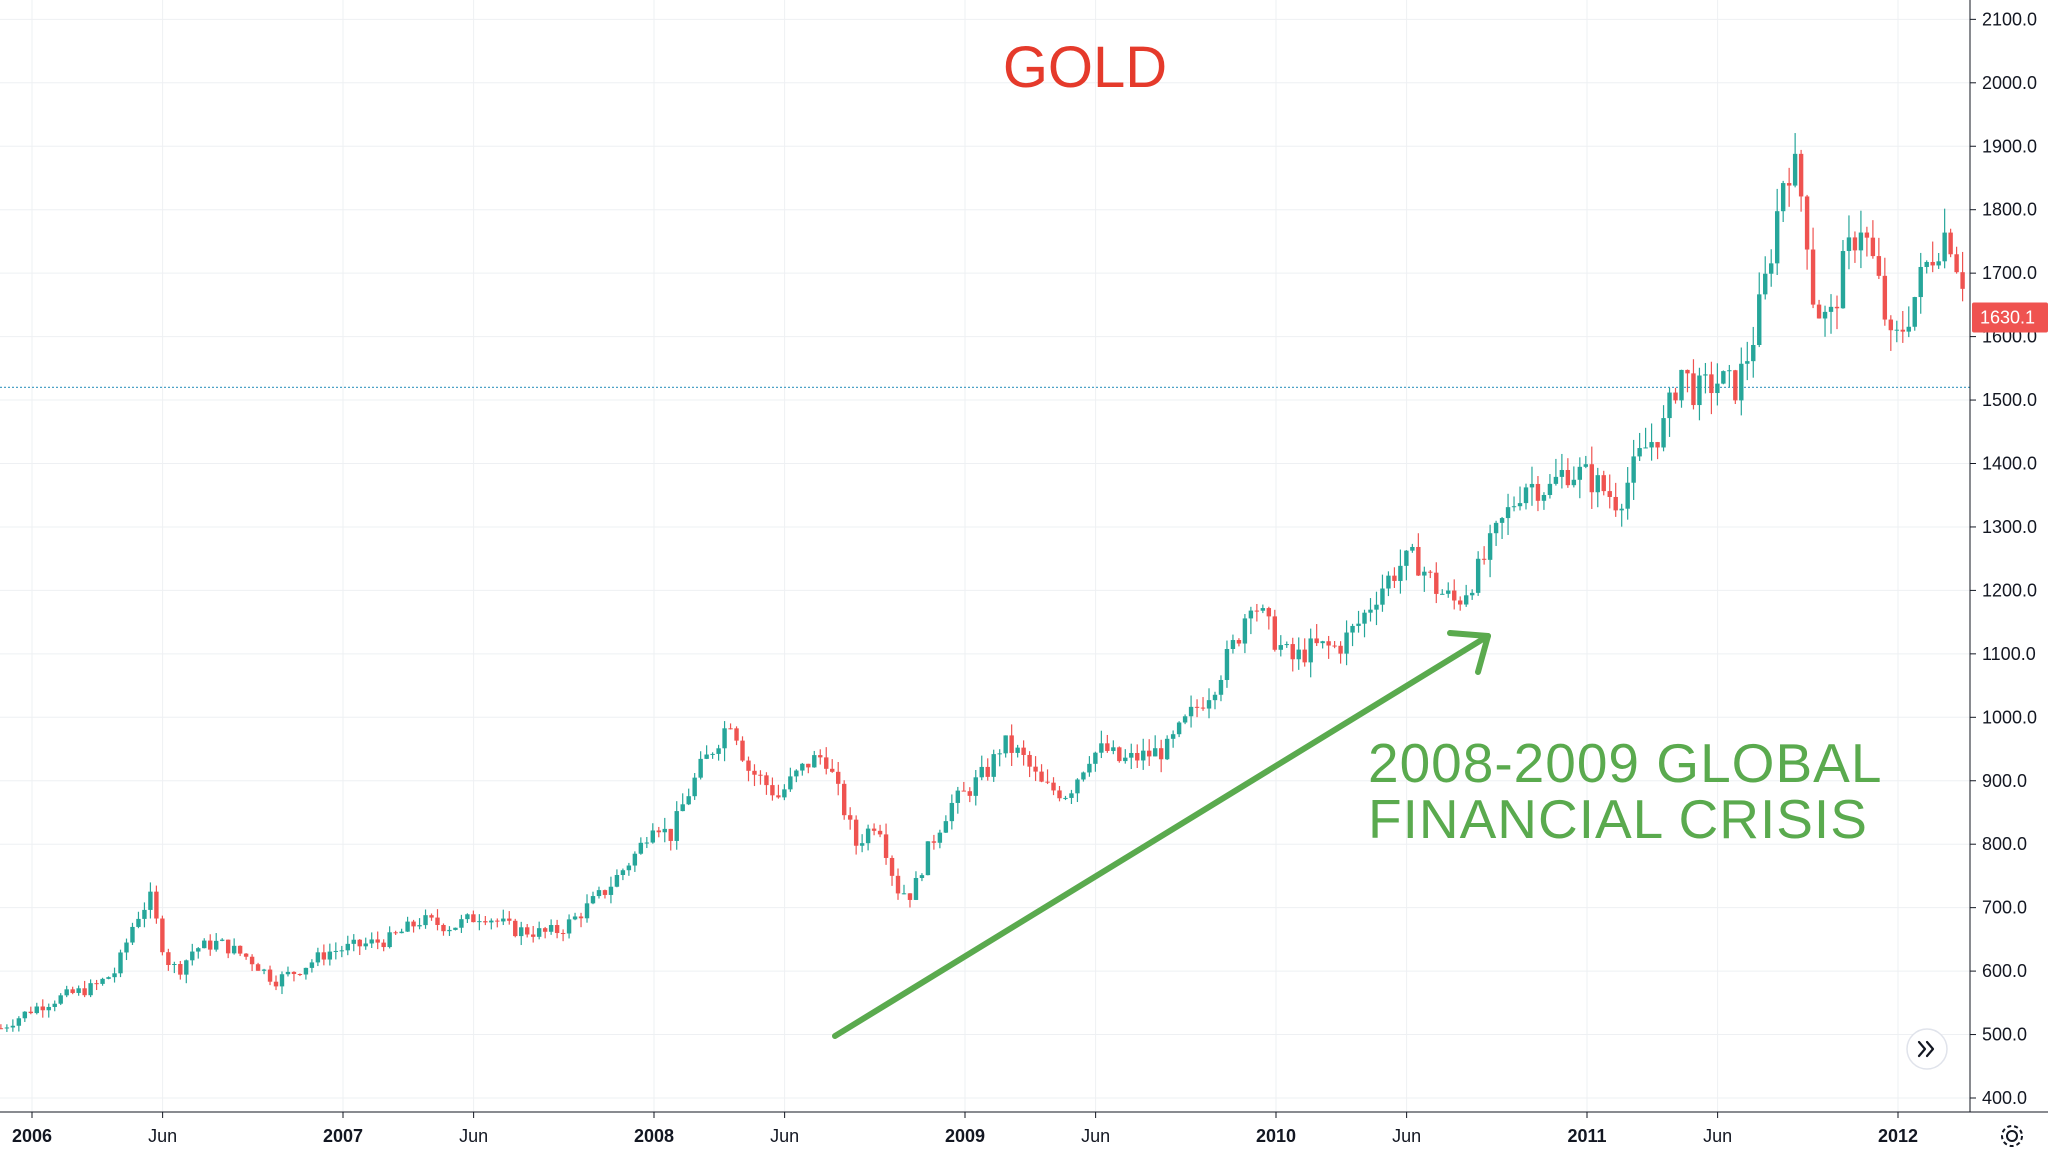 The width and height of the screenshot is (2048, 1165). I want to click on y-tick-label: 800.0, so click(2004, 844).